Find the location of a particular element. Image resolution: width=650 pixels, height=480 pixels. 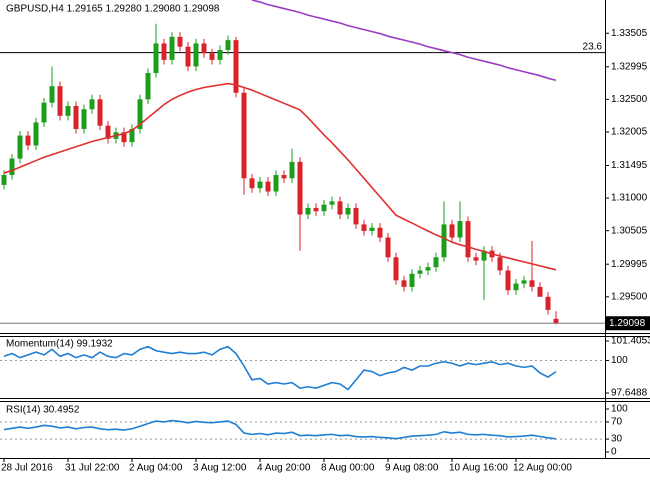

y-tick-label: 1.32995 is located at coordinates (629, 66).